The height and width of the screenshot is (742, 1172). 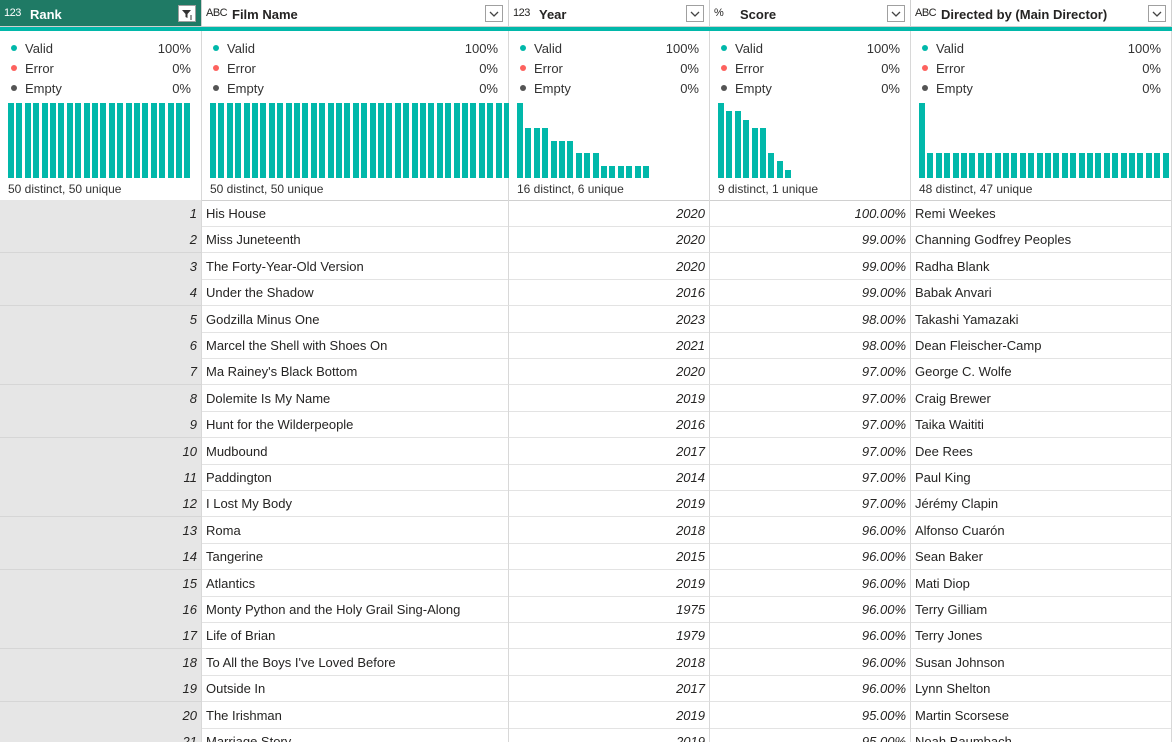 What do you see at coordinates (355, 240) in the screenshot?
I see `table-cell: Miss Juneteenth` at bounding box center [355, 240].